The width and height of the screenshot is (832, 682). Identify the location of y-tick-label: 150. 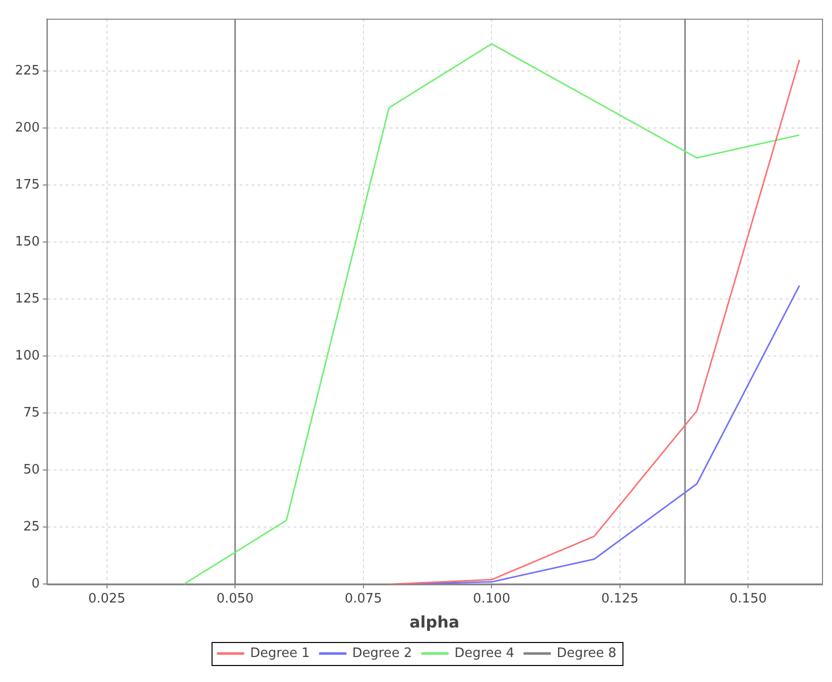
(27, 242).